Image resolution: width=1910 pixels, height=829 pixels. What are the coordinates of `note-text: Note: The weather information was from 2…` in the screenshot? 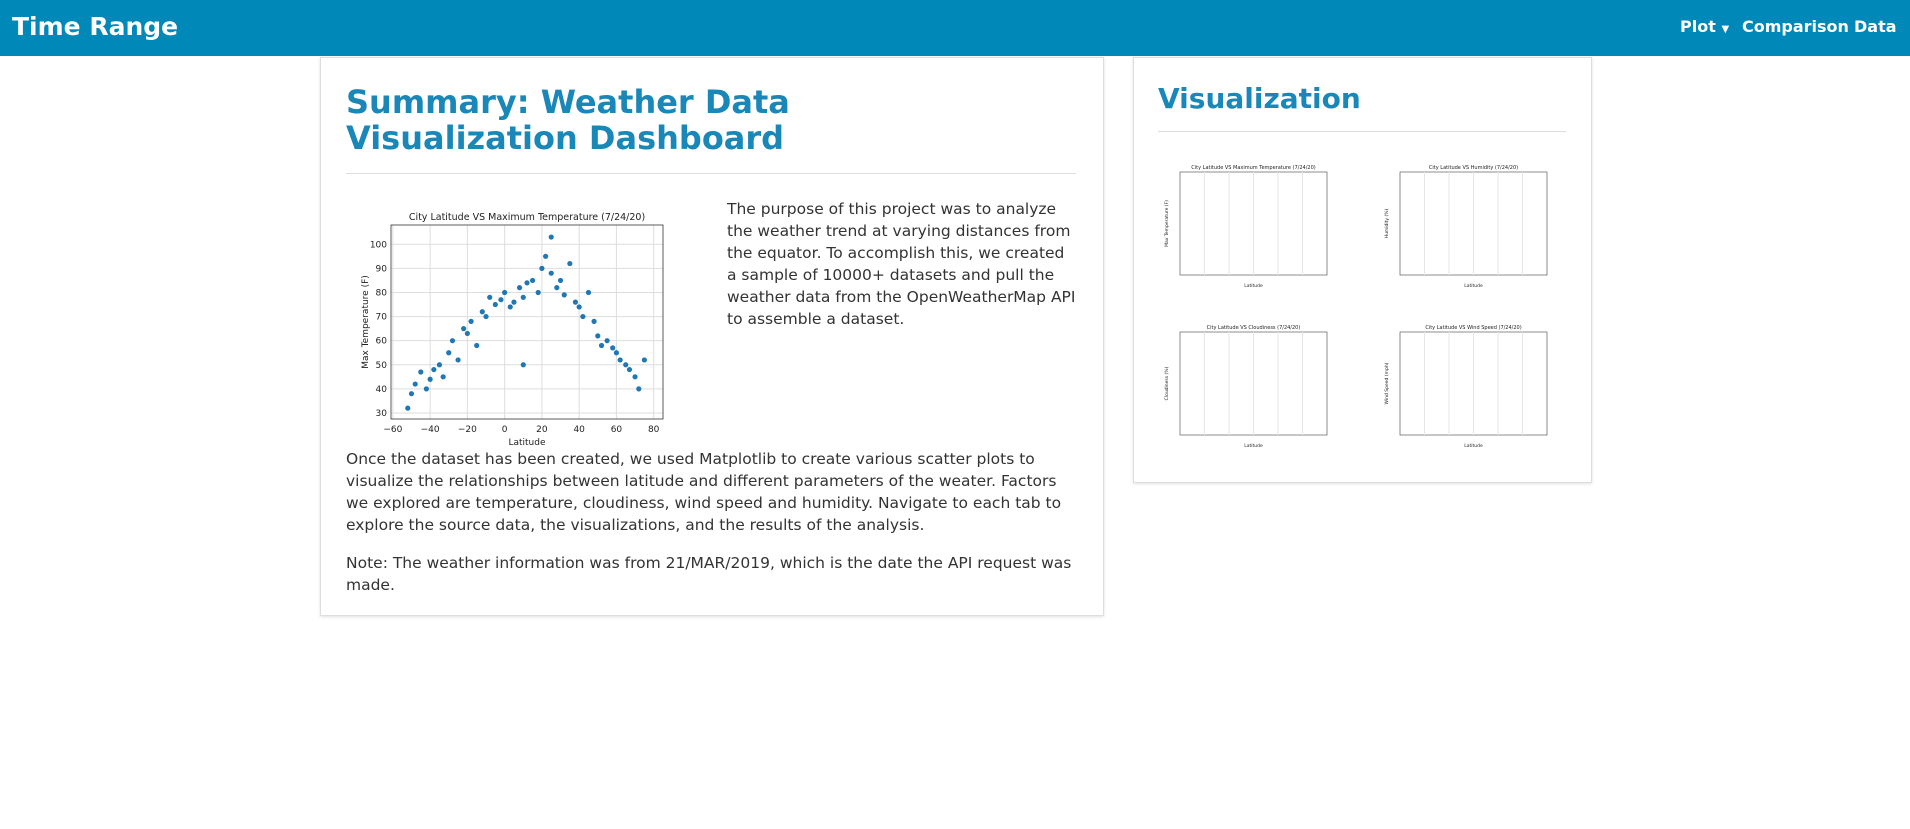 It's located at (709, 574).